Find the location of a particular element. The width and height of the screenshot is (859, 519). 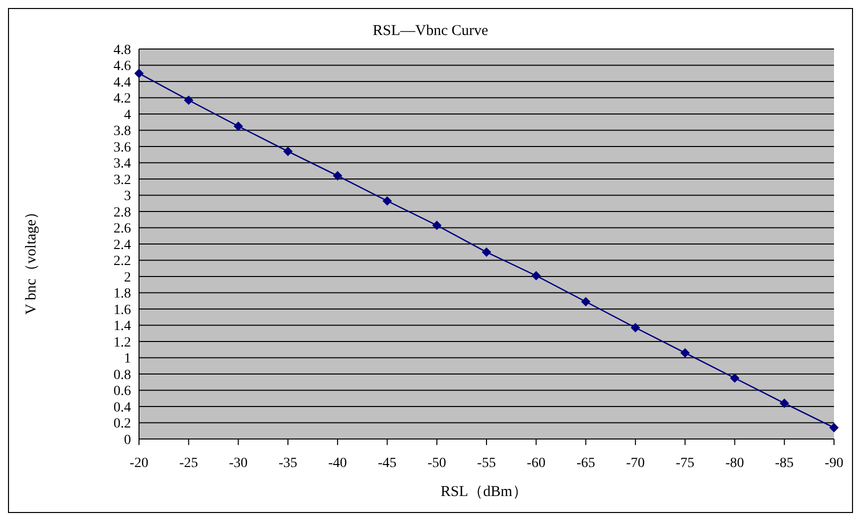

y-tick-label: 4 is located at coordinates (127, 115).